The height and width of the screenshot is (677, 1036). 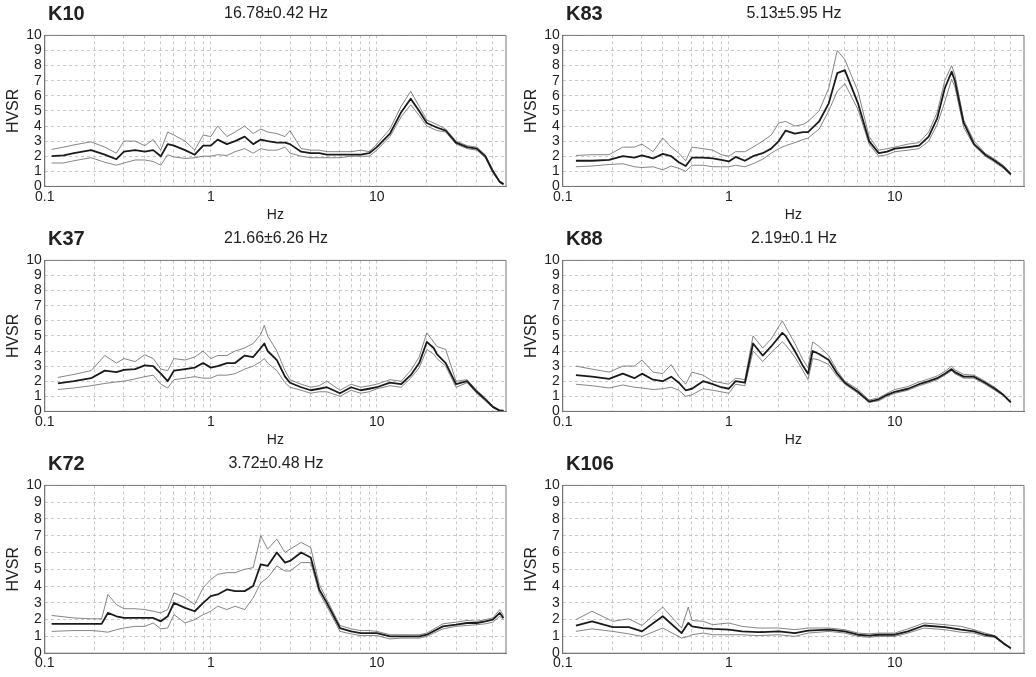 What do you see at coordinates (584, 238) in the screenshot?
I see `chart-title: K88` at bounding box center [584, 238].